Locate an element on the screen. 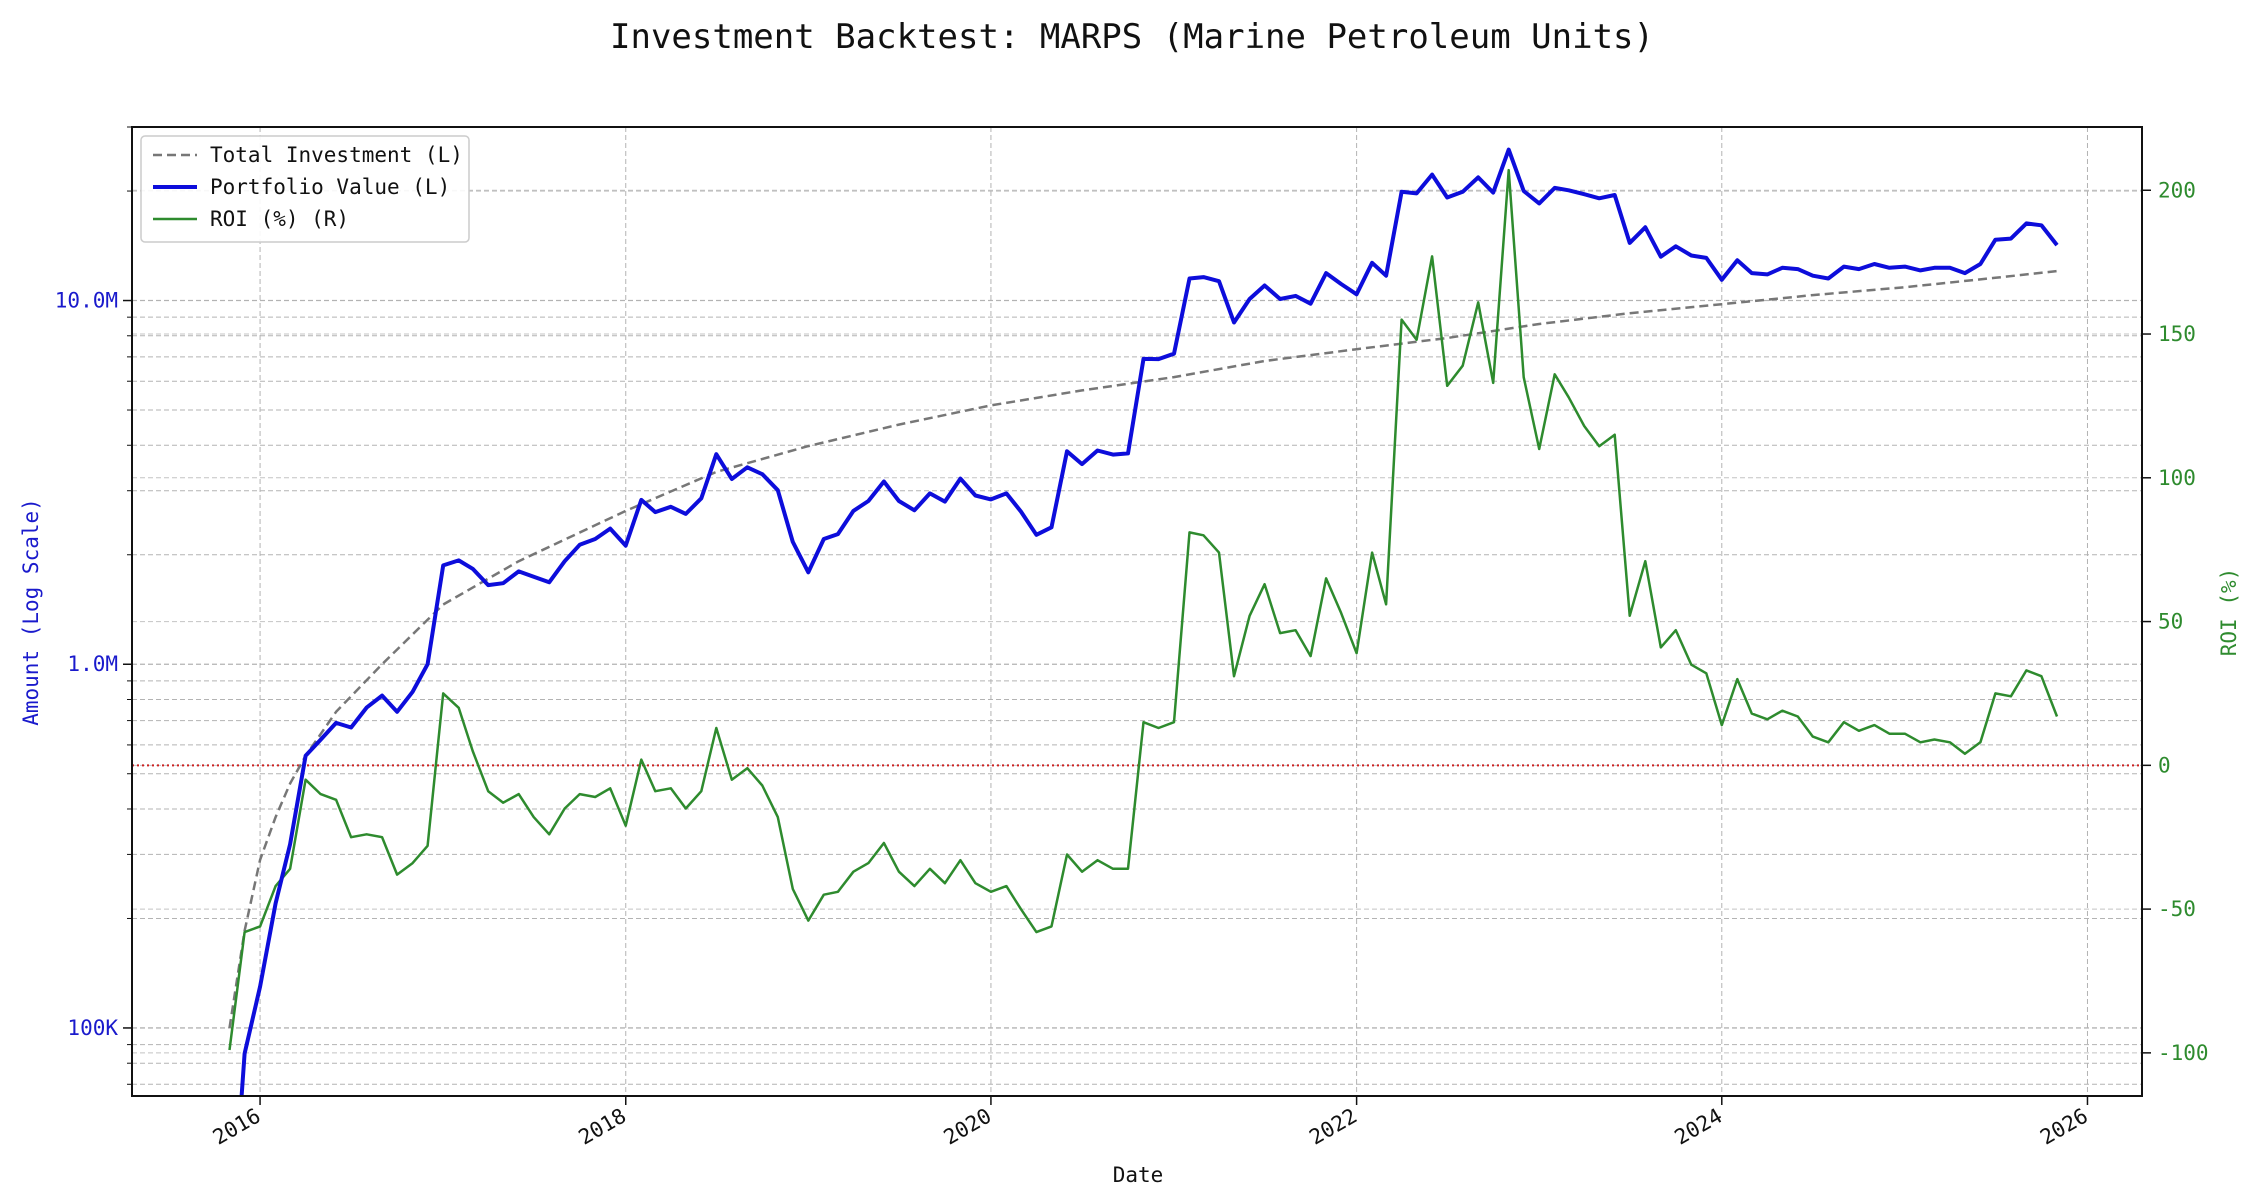  right-axis-ticks: -100 -50 0 50 100 150 200 is located at coordinates (2175, 621).